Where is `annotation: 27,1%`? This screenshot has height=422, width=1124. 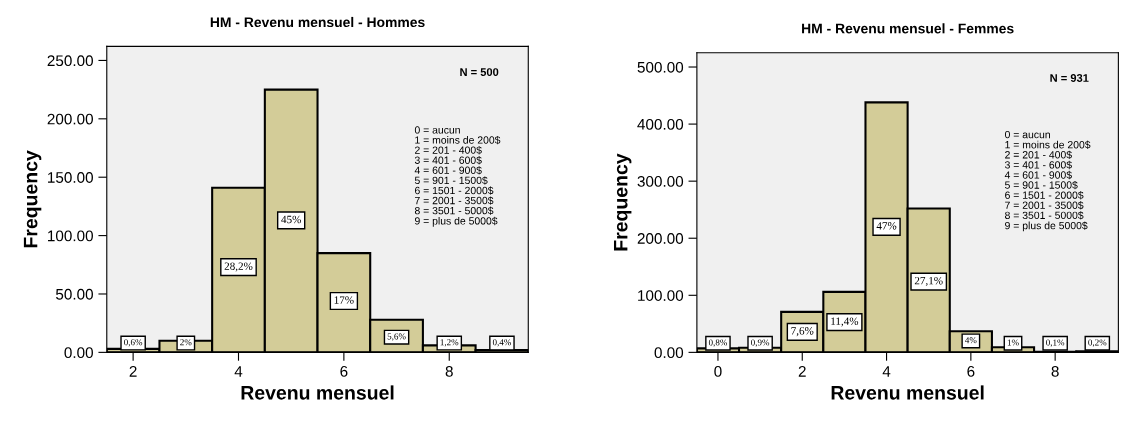 annotation: 27,1% is located at coordinates (928, 281).